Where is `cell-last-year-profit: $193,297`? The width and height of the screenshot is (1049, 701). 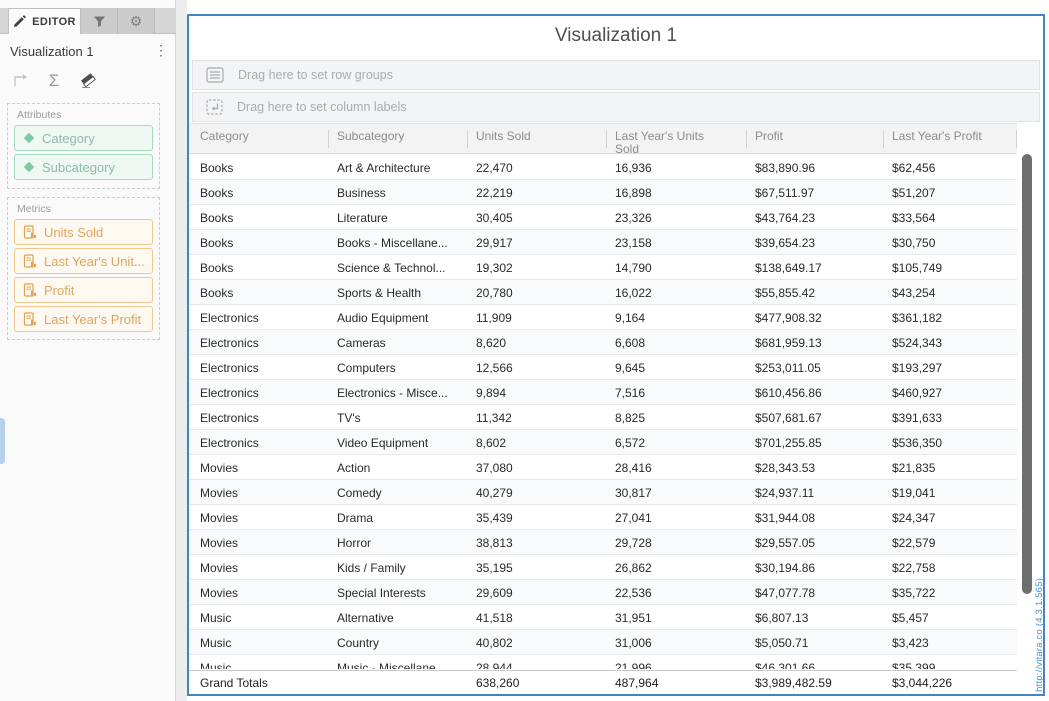 cell-last-year-profit: $193,297 is located at coordinates (917, 368).